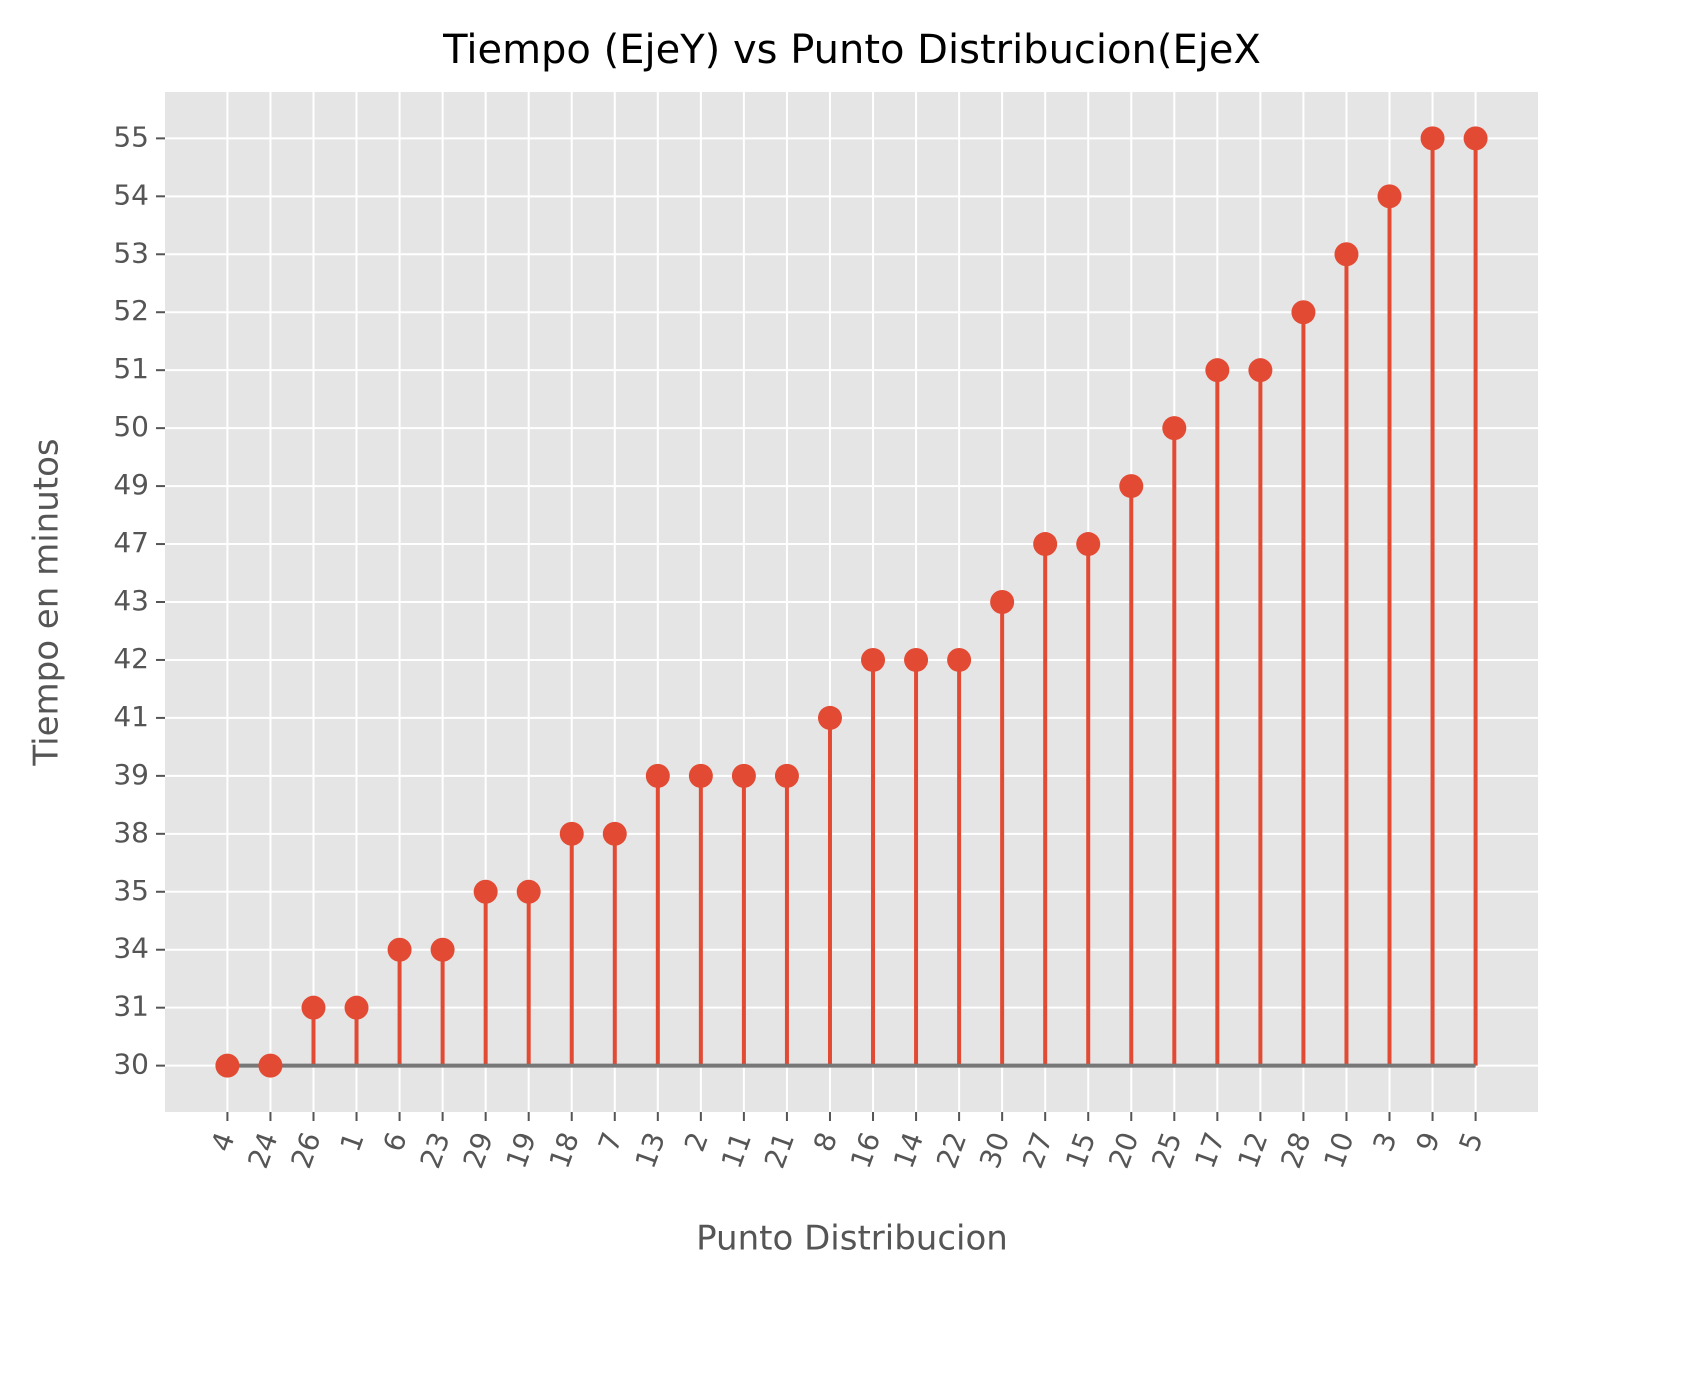 The height and width of the screenshot is (1397, 1695). Describe the element at coordinates (131, 252) in the screenshot. I see `y-tick-label: 53` at that location.